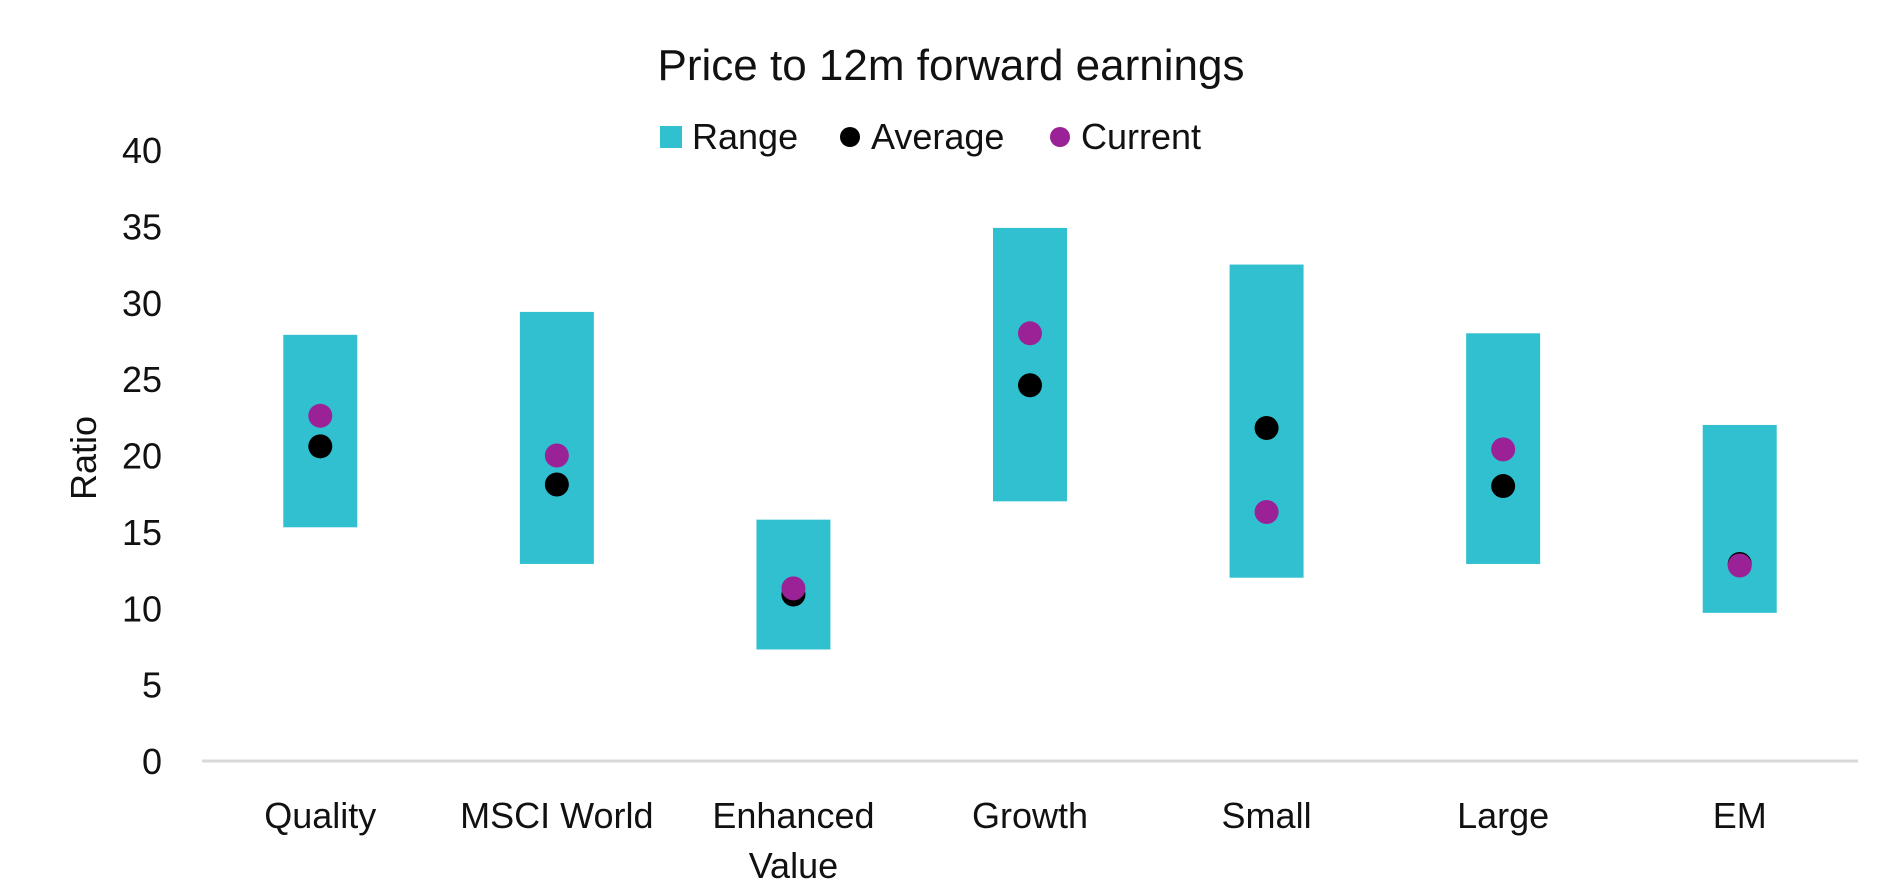 This screenshot has width=1902, height=896. What do you see at coordinates (1267, 815) in the screenshot?
I see `x-tick-label-small: Small` at bounding box center [1267, 815].